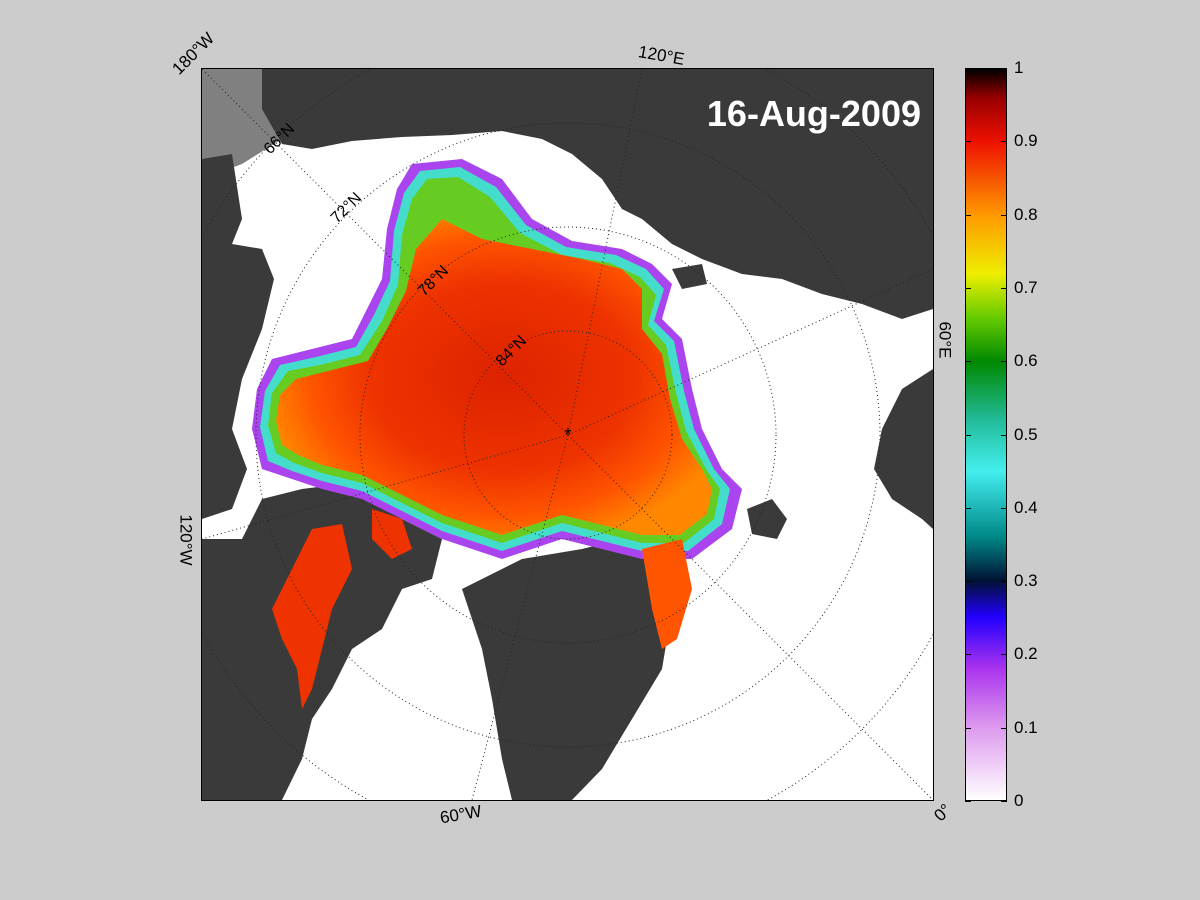  What do you see at coordinates (312, 616) in the screenshot?
I see `sea-ice-channels` at bounding box center [312, 616].